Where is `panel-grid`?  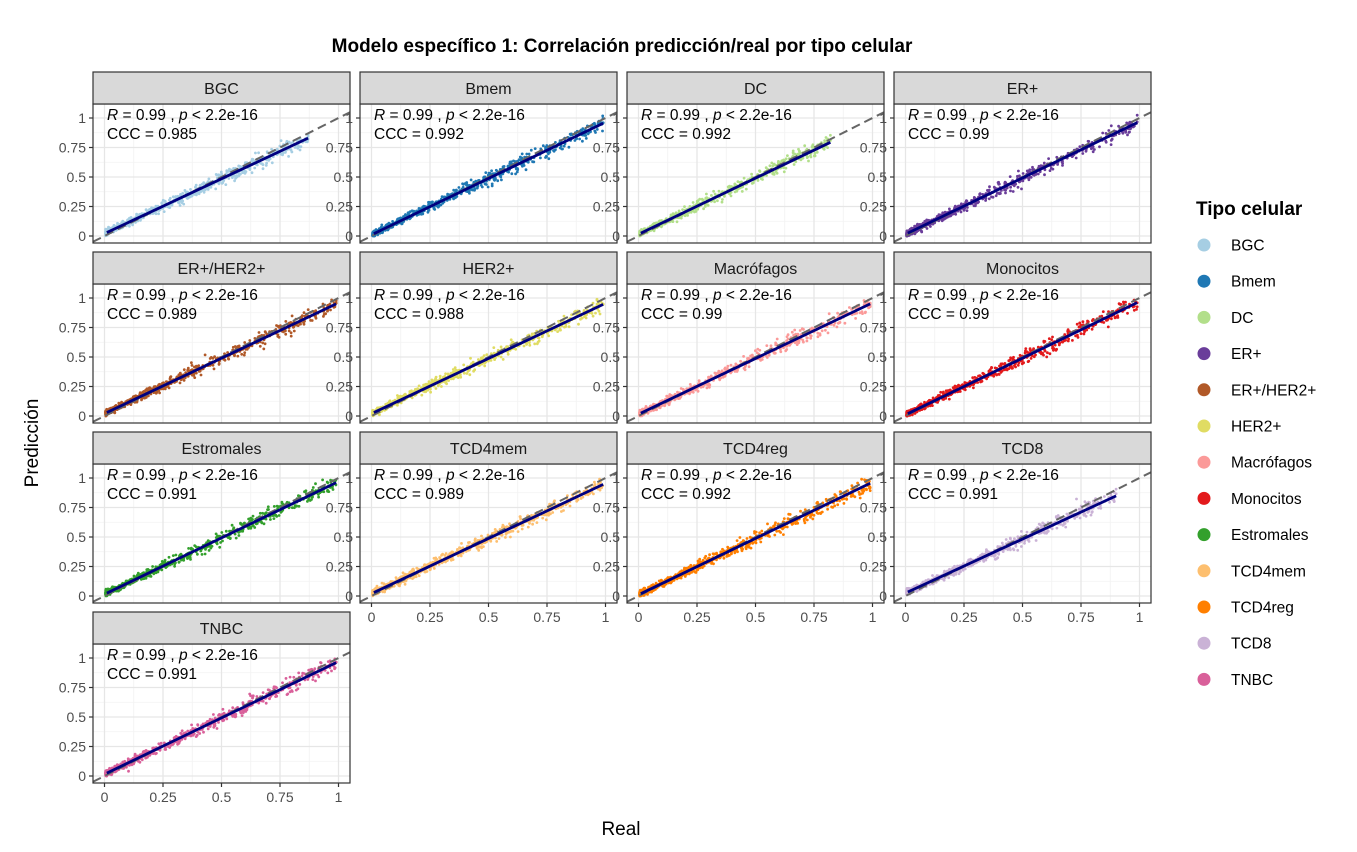
panel-grid is located at coordinates (488, 353).